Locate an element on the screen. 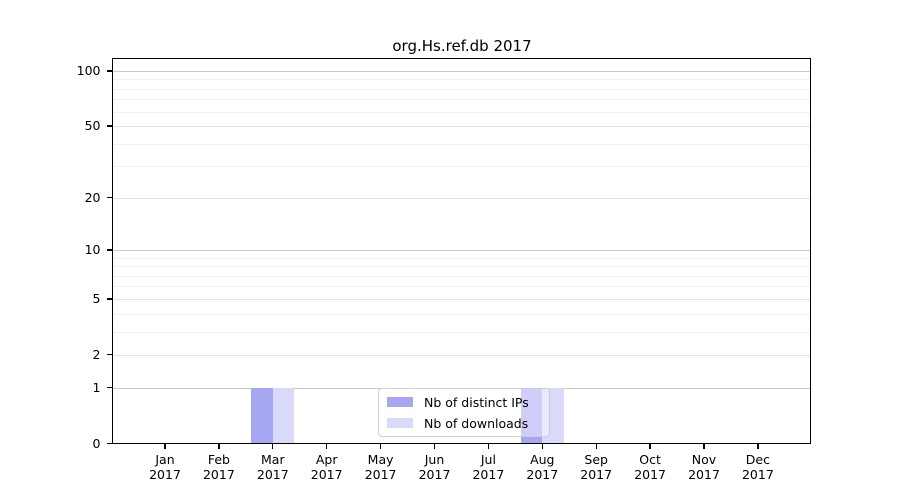 This screenshot has height=500, width=900. bar-downloads-aug is located at coordinates (553, 415).